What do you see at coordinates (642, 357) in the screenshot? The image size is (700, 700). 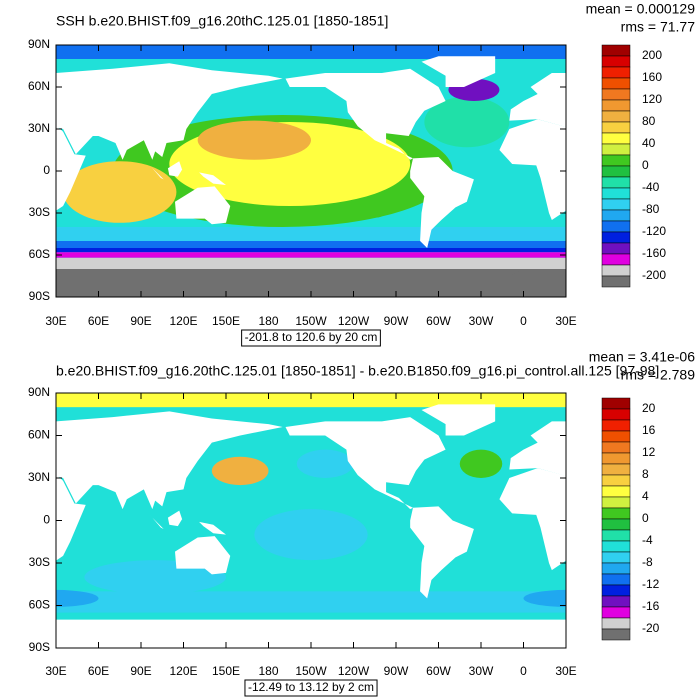 I see `mean-stat: mean = 3.41e-06` at bounding box center [642, 357].